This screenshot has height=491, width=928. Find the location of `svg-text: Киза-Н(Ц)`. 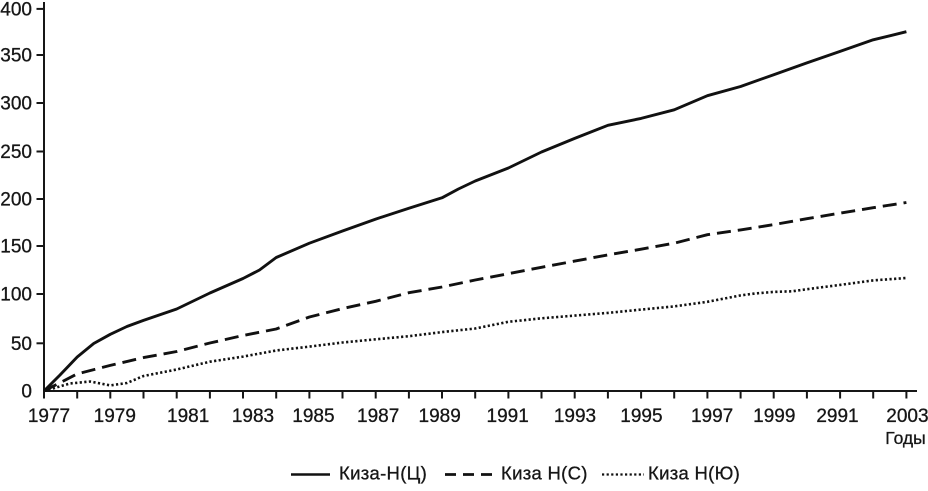

svg-text: Киза-Н(Ц) is located at coordinates (383, 473).